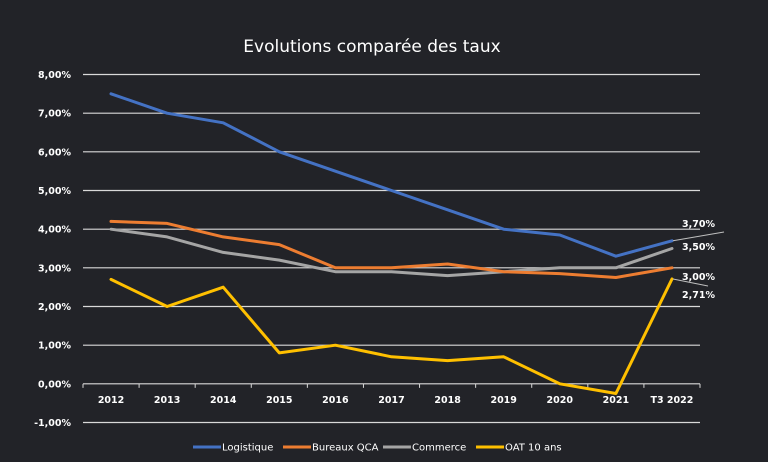 This screenshot has width=768, height=462. I want to click on x-tick-label: 2019, so click(503, 400).